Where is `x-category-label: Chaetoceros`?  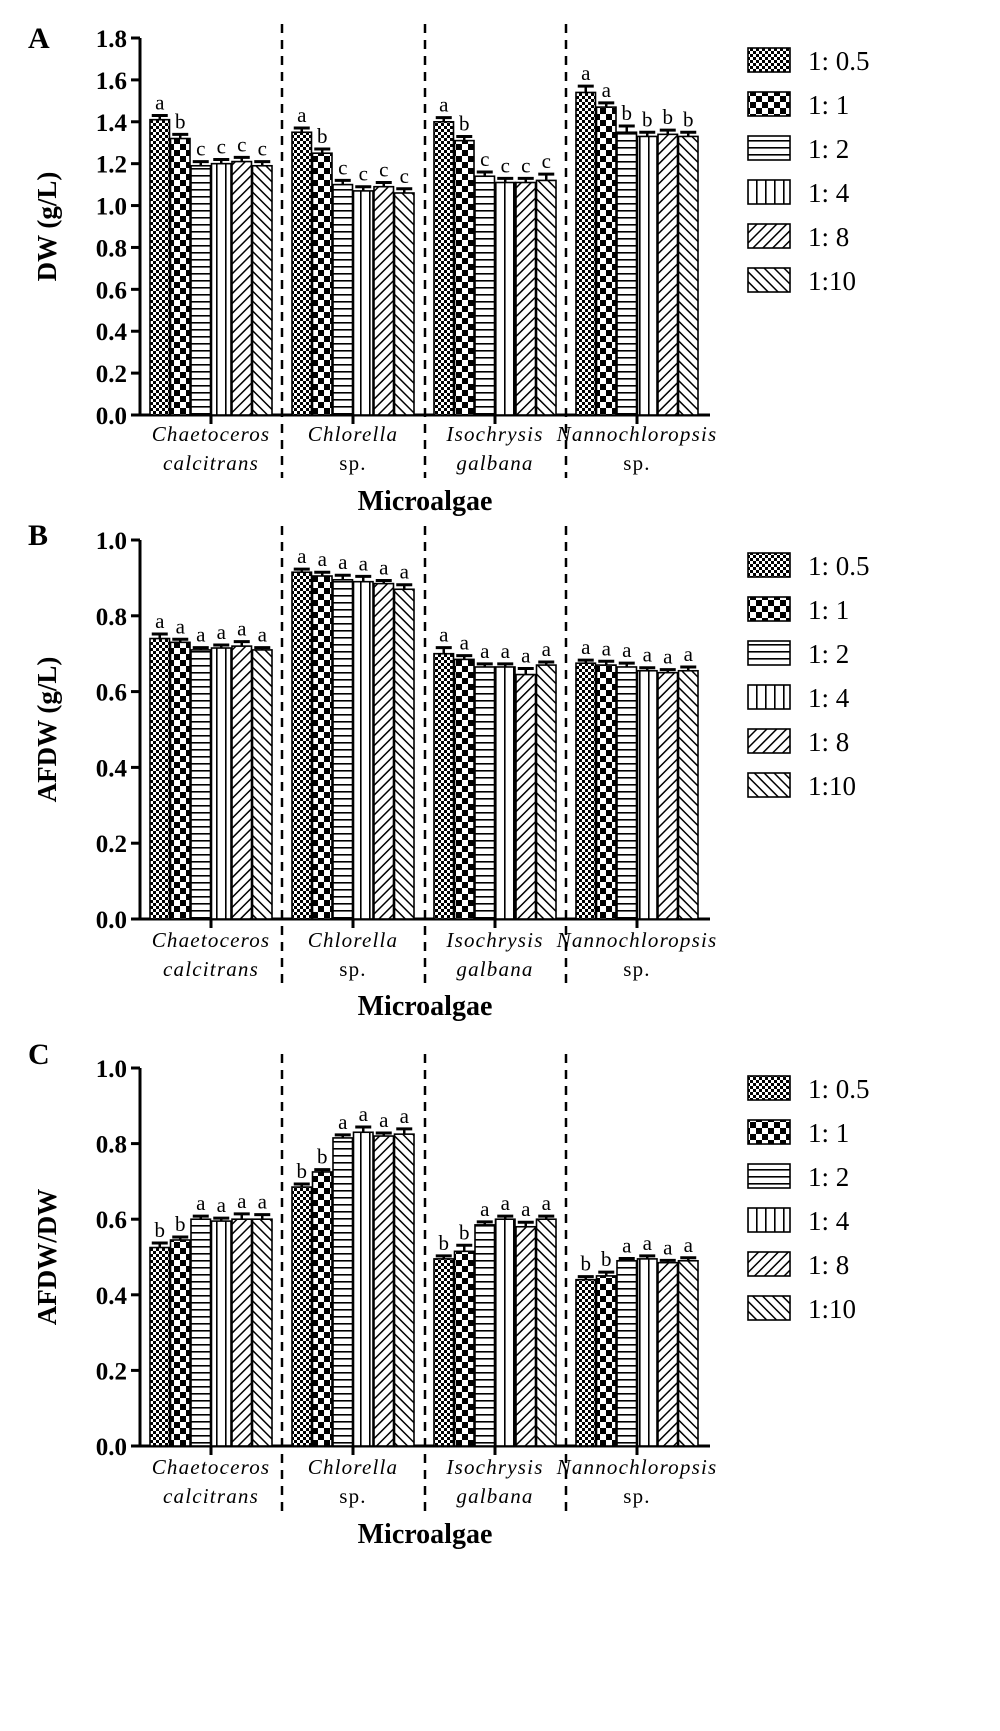 x-category-label: Chaetoceros is located at coordinates (211, 1467).